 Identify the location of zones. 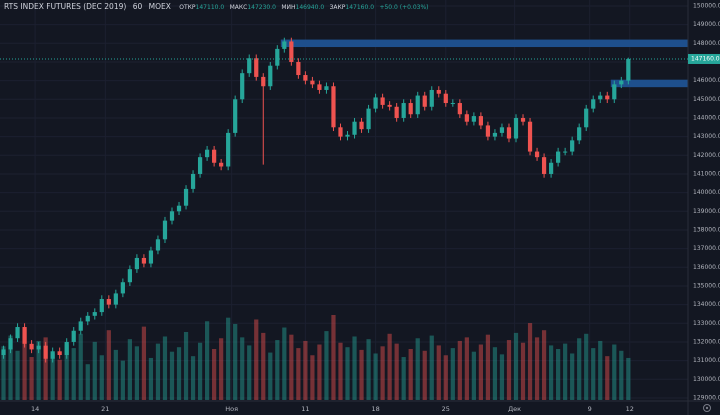
(484, 63).